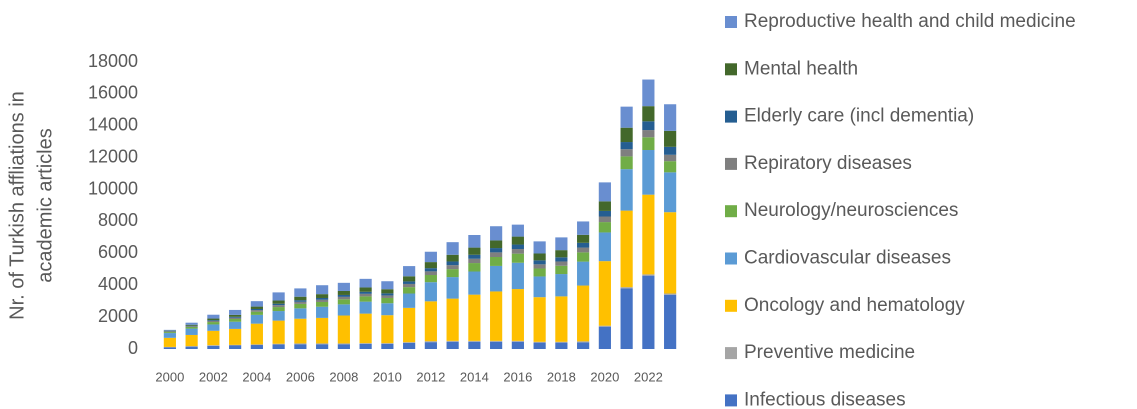  What do you see at coordinates (113, 156) in the screenshot?
I see `y-tick-label: 12000` at bounding box center [113, 156].